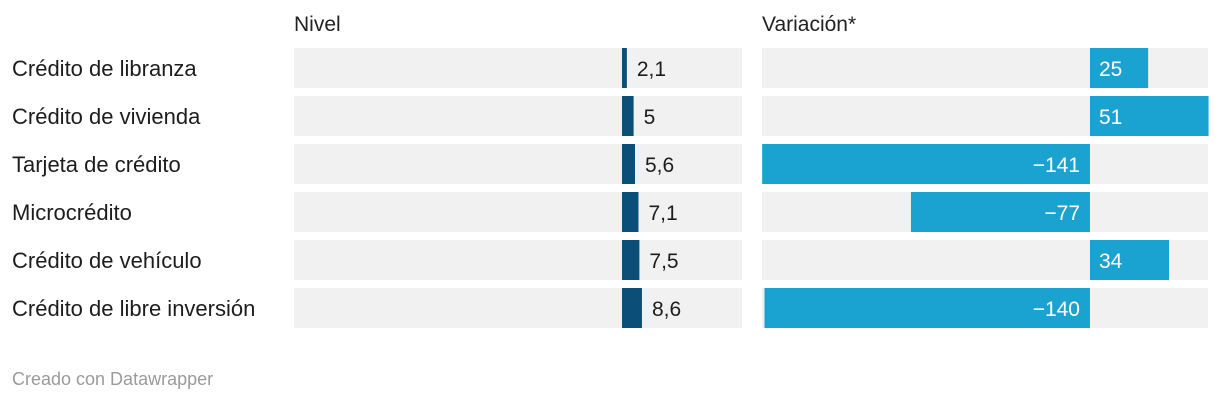 This screenshot has height=404, width=1220. Describe the element at coordinates (107, 260) in the screenshot. I see `row-label: Crédito de vehículo` at that location.